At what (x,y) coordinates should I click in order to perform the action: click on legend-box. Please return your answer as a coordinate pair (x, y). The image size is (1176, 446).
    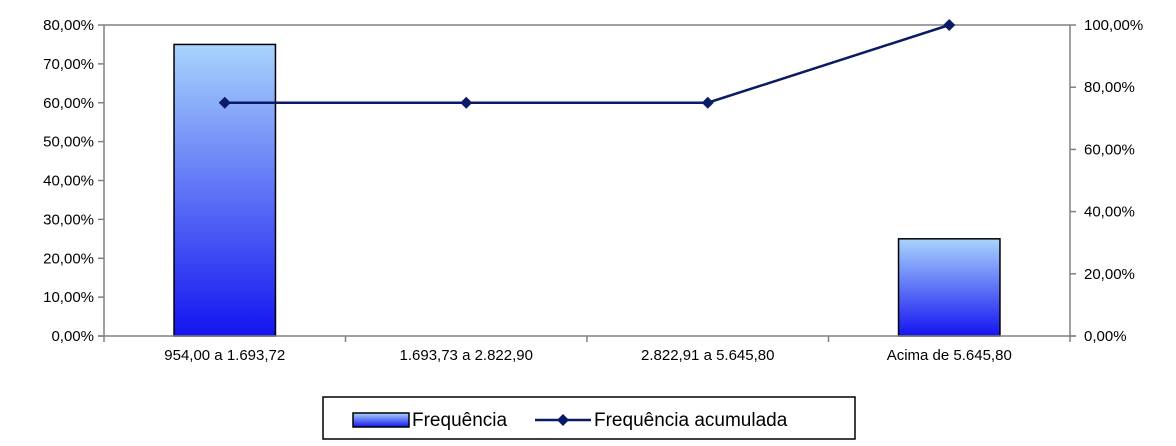
    Looking at the image, I should click on (589, 418).